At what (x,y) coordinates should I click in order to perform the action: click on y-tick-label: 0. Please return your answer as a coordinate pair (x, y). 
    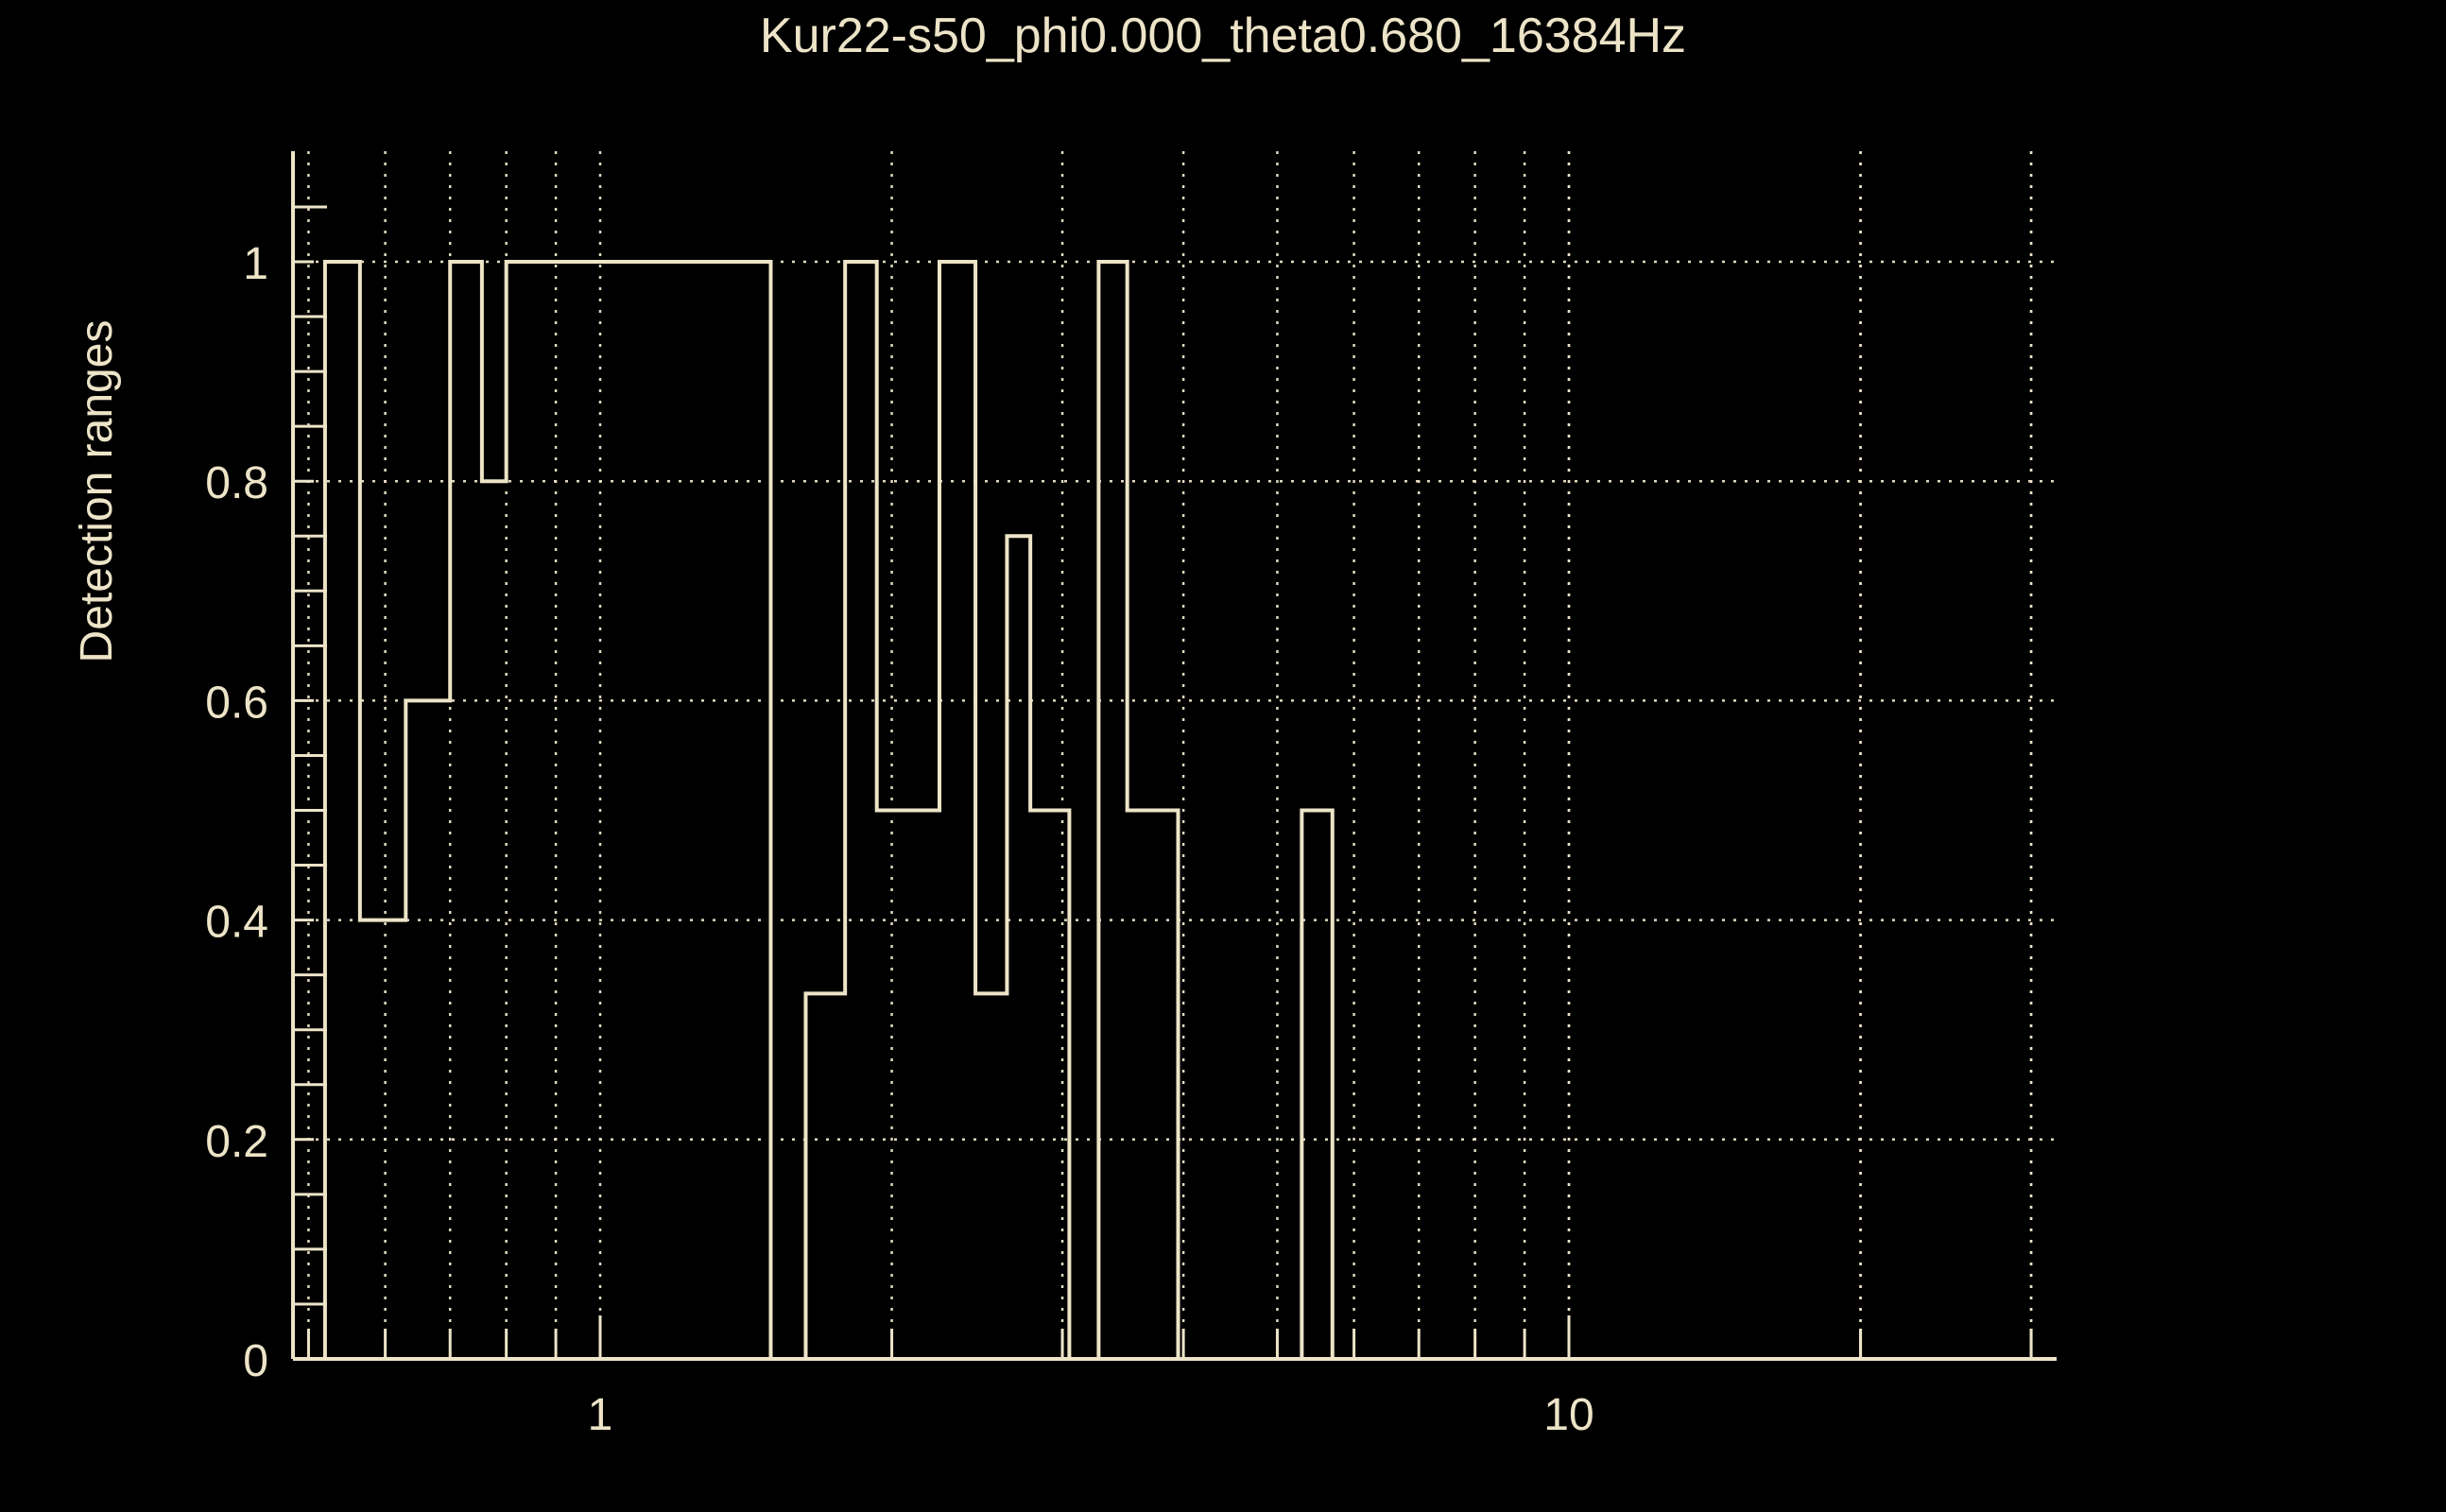
    Looking at the image, I should click on (255, 1361).